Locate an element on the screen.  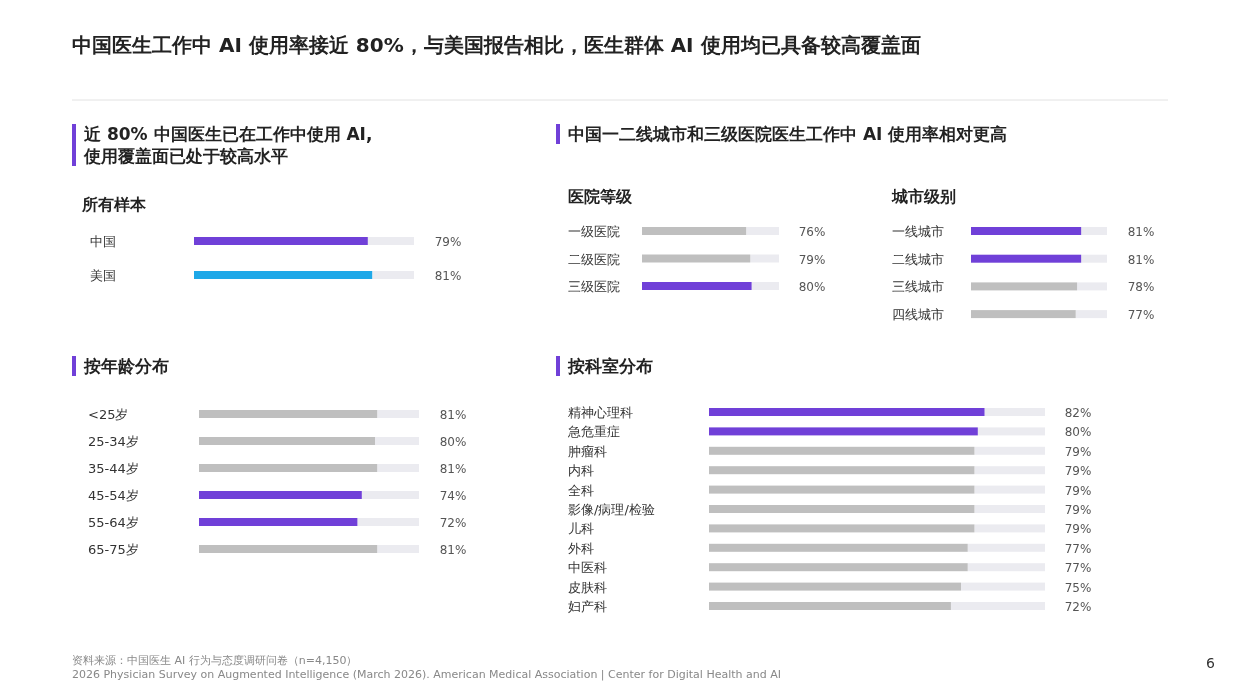
y-tick-label: 一线城市 is located at coordinates (918, 231).